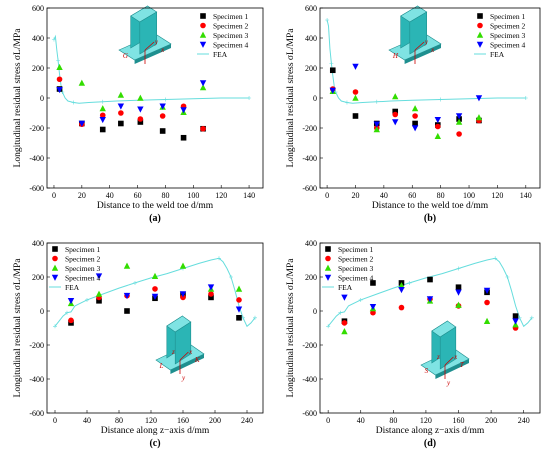 This screenshot has height=468, width=550. I want to click on x-tick-label: 200, so click(491, 420).